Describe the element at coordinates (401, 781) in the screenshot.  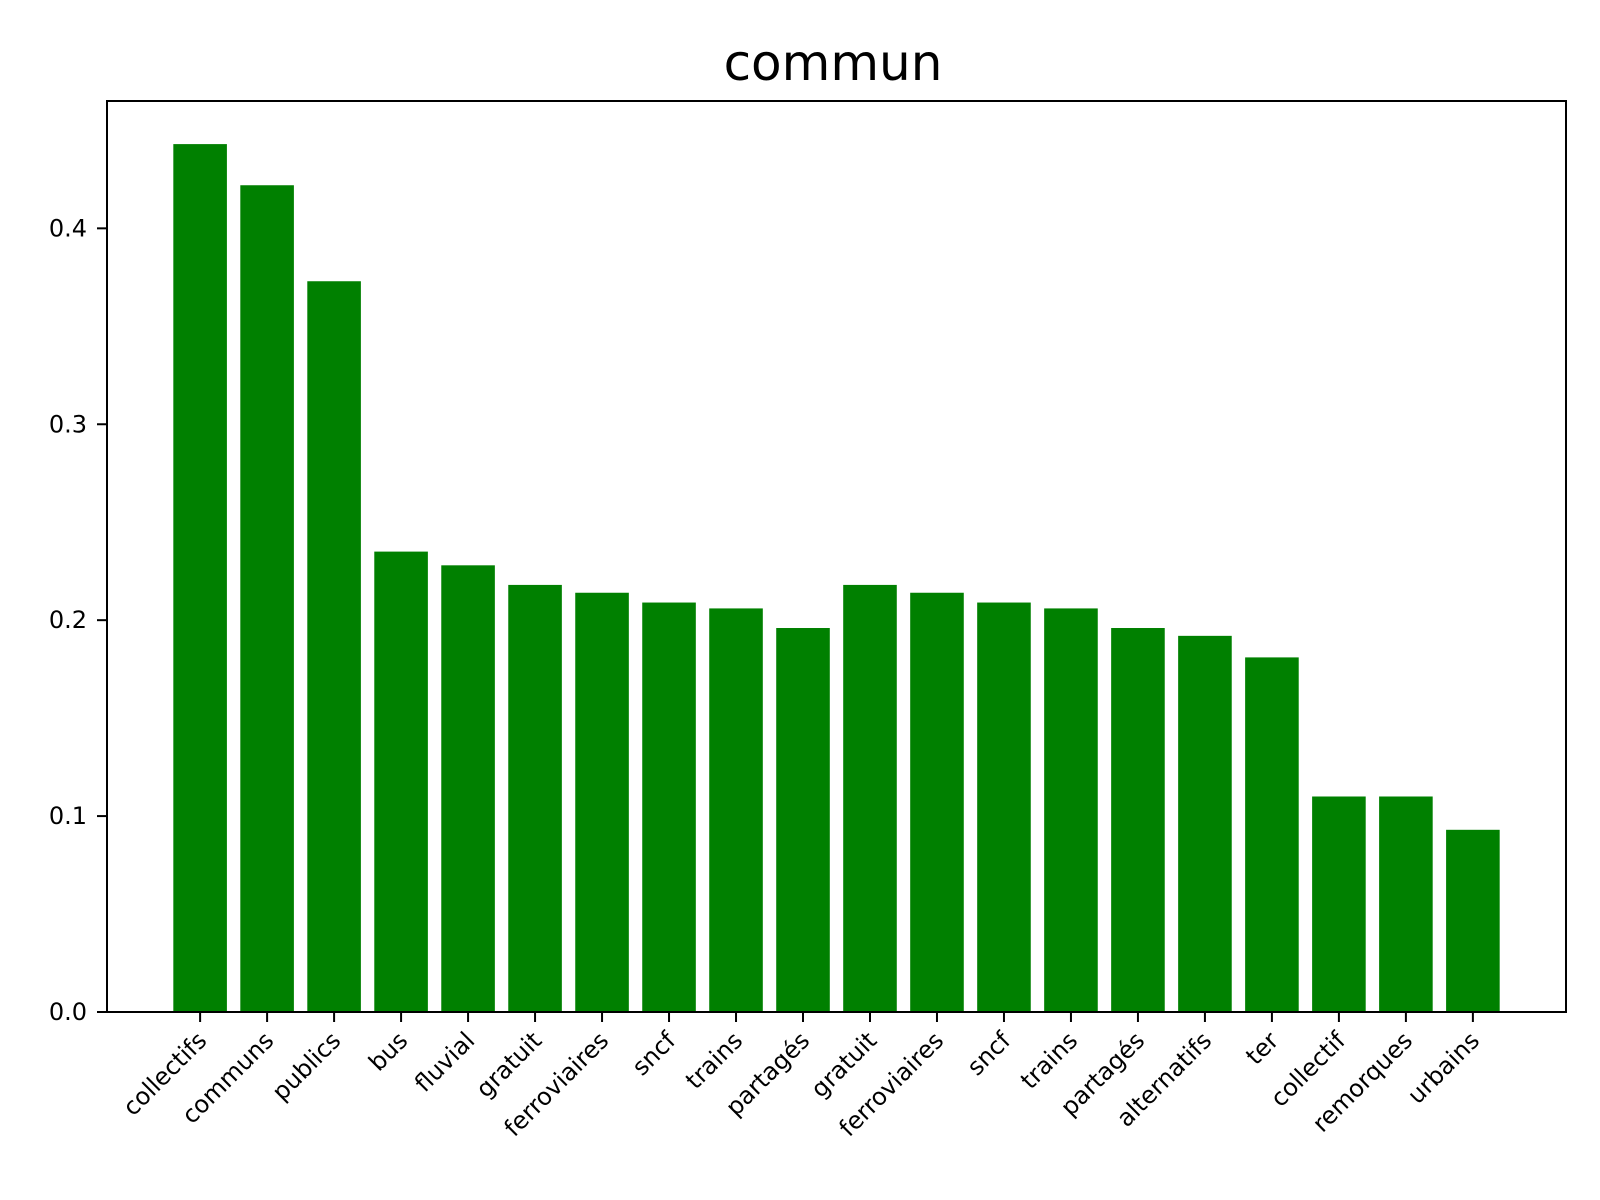
I see `bar-bus` at that location.